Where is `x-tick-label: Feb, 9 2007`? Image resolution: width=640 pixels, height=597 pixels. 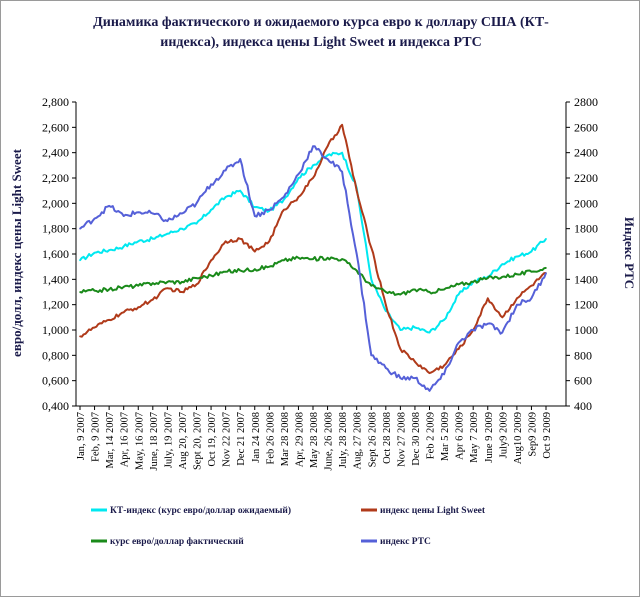
x-tick-label: Feb, 9 2007 is located at coordinates (96, 437).